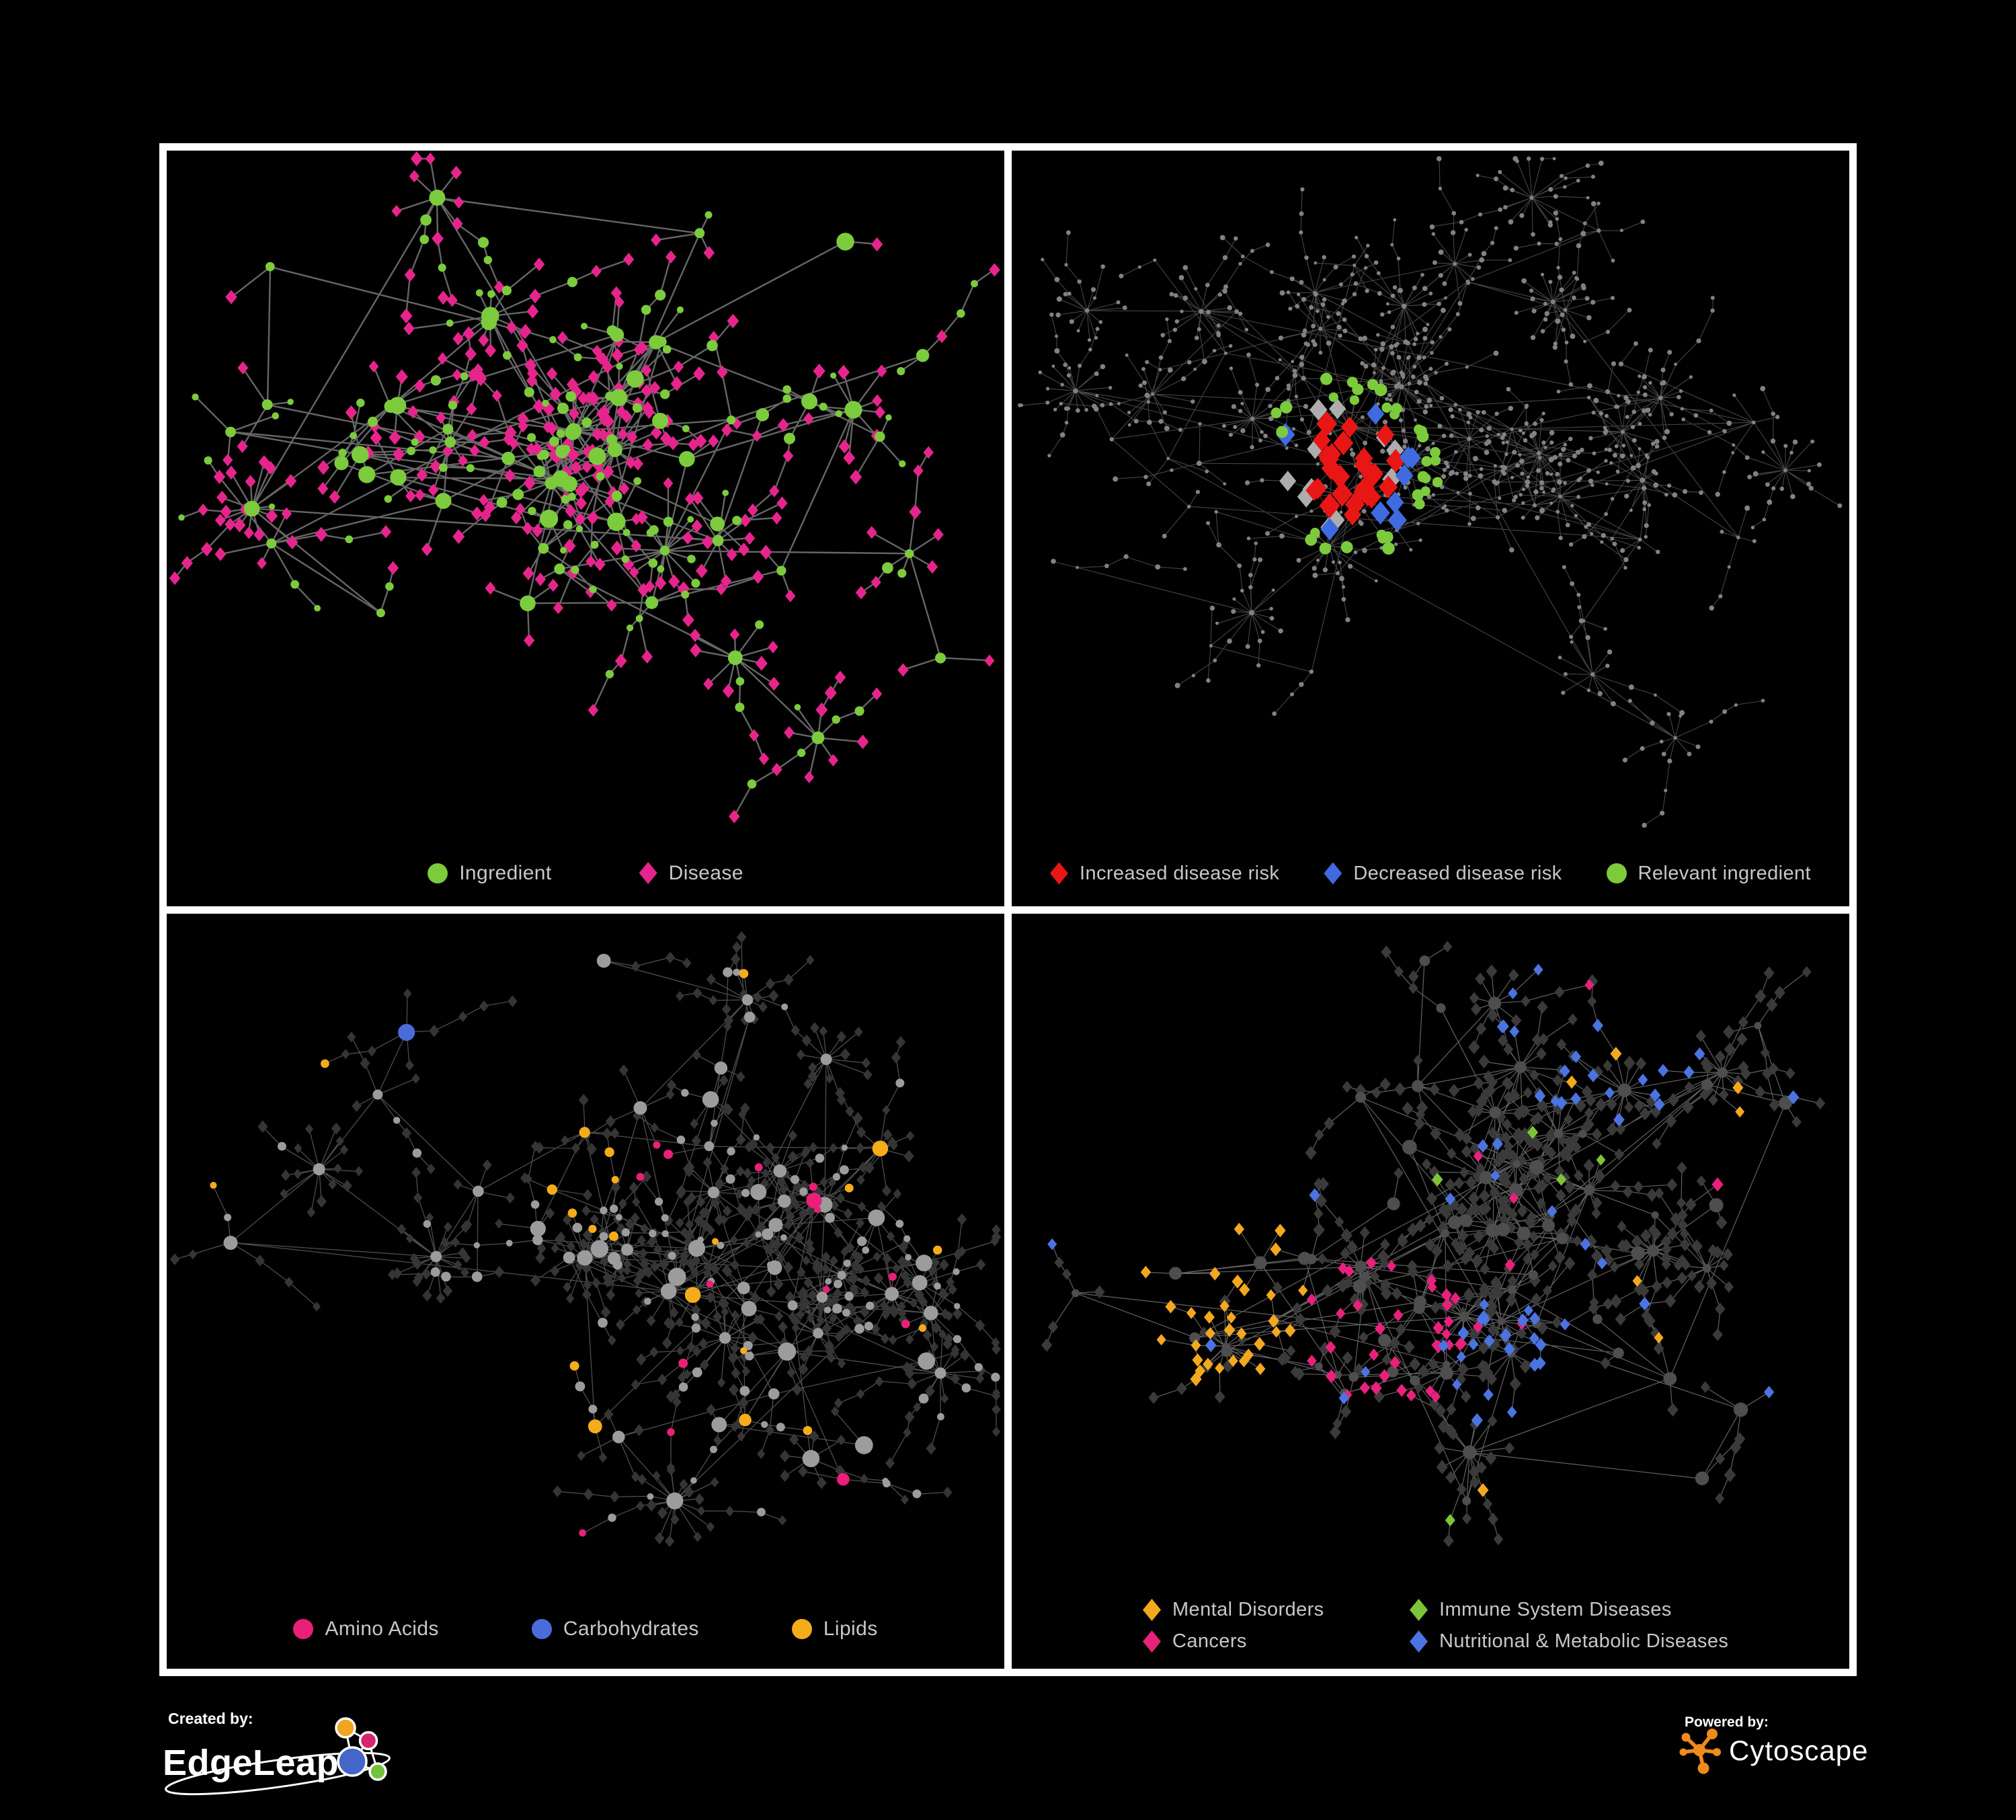  Describe the element at coordinates (505, 872) in the screenshot. I see `legend-label-ingredient: Ingredient` at that location.